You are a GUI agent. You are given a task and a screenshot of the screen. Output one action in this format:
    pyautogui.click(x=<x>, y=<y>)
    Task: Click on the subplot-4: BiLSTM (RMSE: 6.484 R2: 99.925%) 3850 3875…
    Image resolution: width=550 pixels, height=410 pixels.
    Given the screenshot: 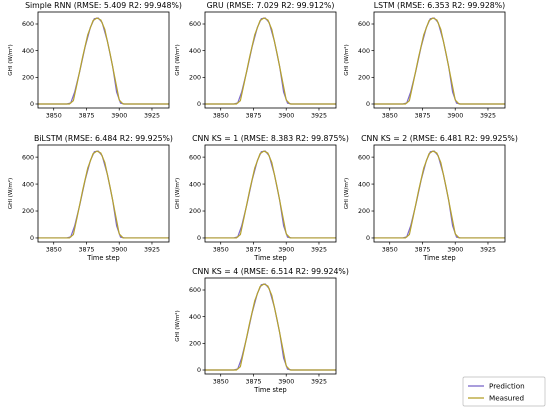 What is the action you would take?
    pyautogui.click(x=90, y=198)
    